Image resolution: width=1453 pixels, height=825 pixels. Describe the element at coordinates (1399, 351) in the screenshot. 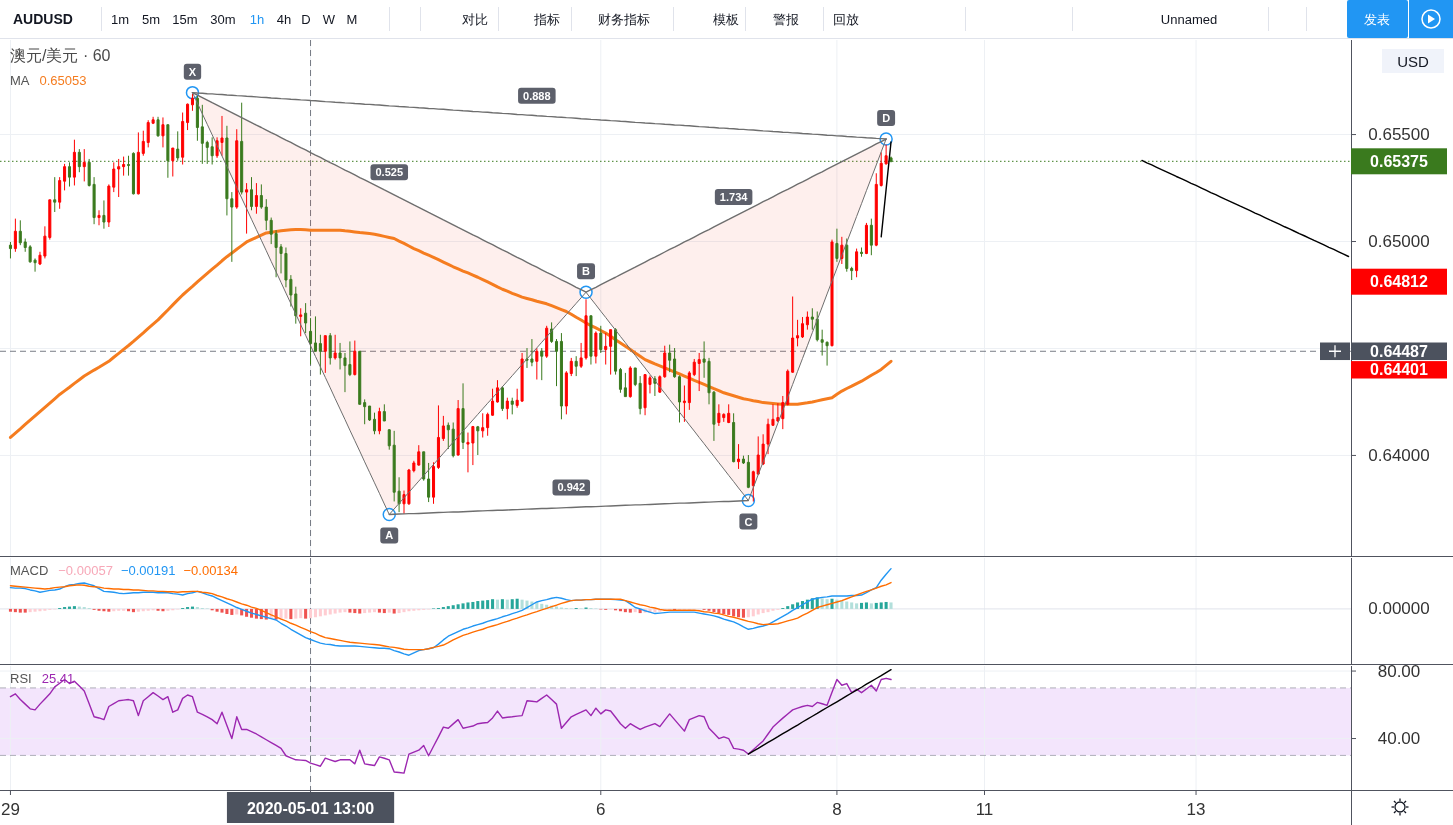

I see `ref-line-label: 0.64487` at that location.